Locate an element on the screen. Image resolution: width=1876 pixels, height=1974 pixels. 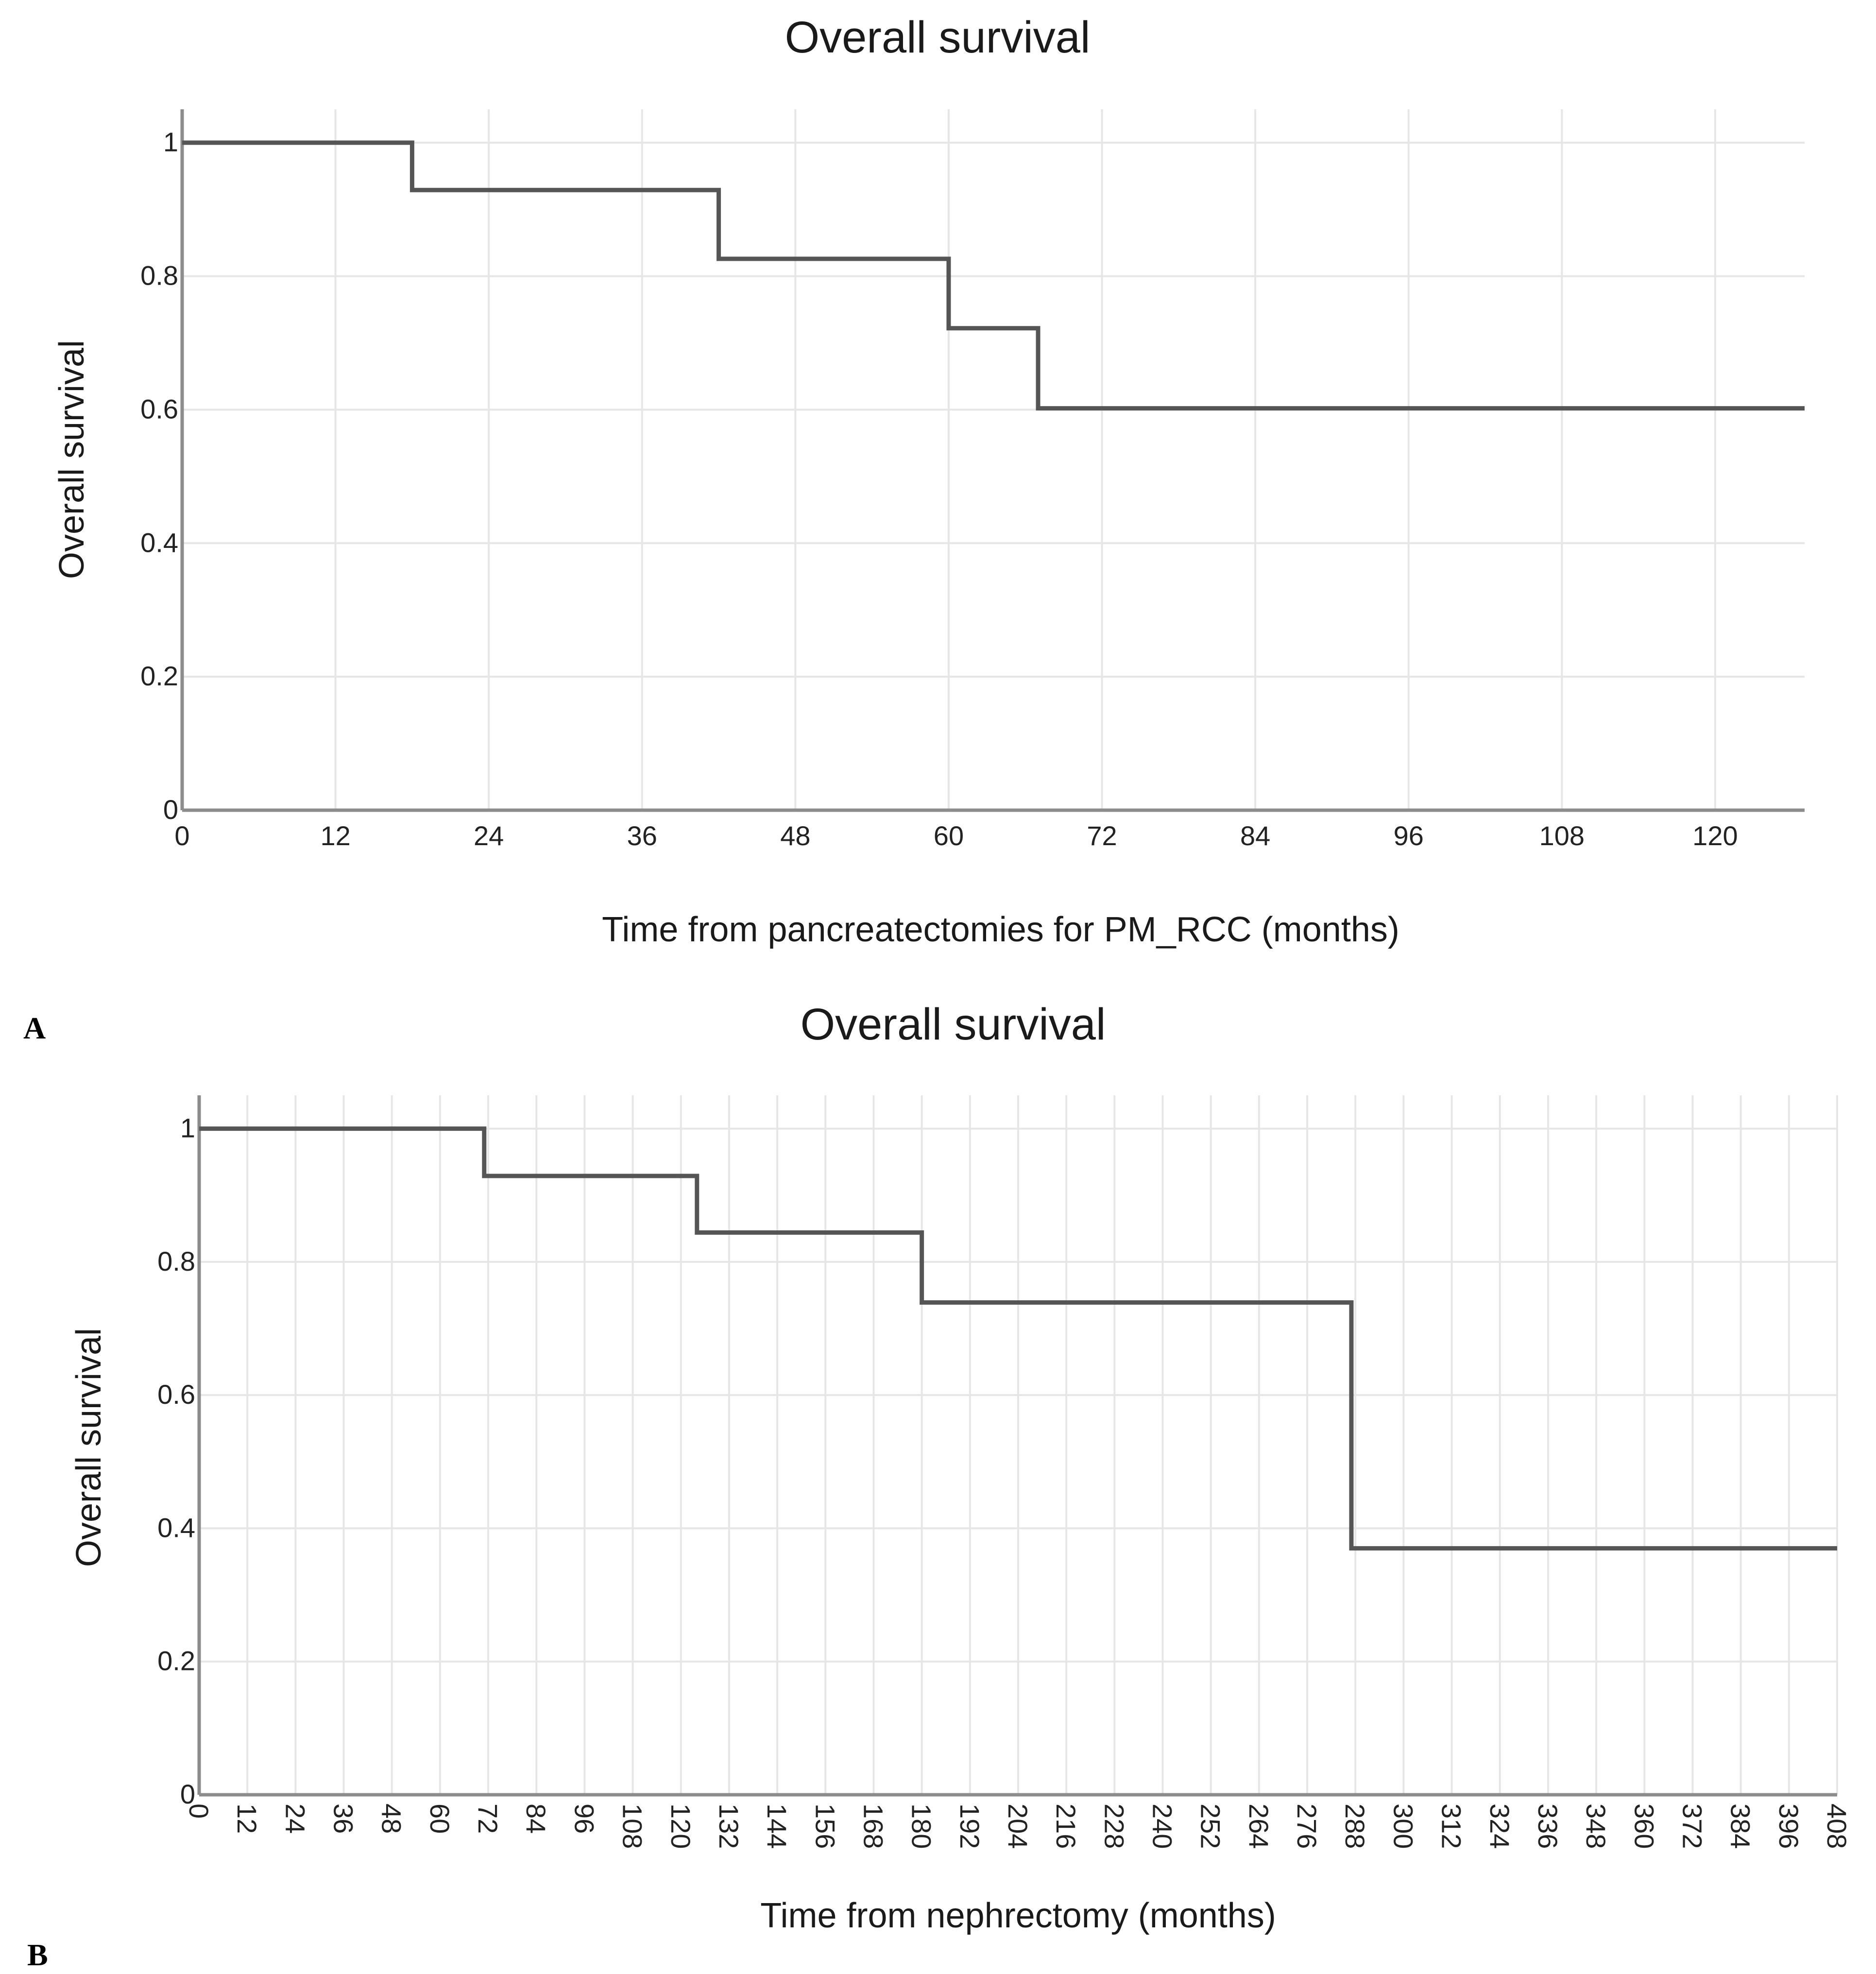
chart-a-x-tick-label: 60 is located at coordinates (949, 836).